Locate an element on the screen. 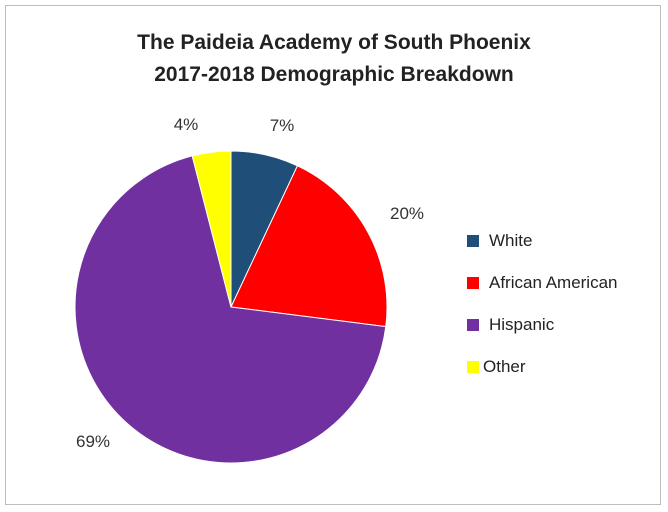  data-label-hispanic: 69% is located at coordinates (93, 441).